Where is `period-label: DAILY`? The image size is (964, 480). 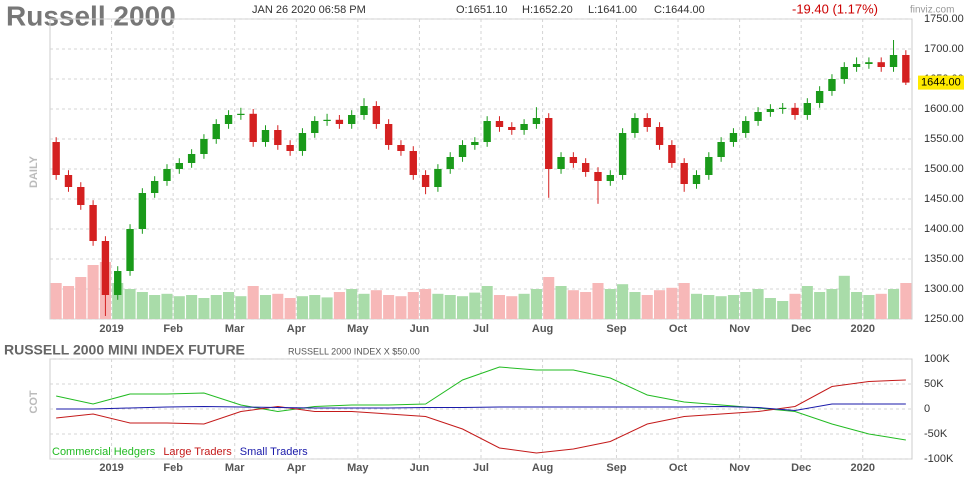 period-label: DAILY is located at coordinates (34, 171).